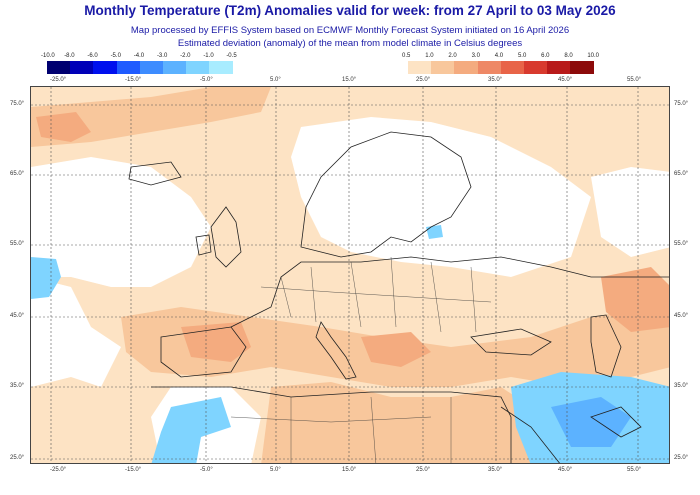 The image size is (700, 495). What do you see at coordinates (349, 80) in the screenshot?
I see `lon-label-top: 15.0°` at bounding box center [349, 80].